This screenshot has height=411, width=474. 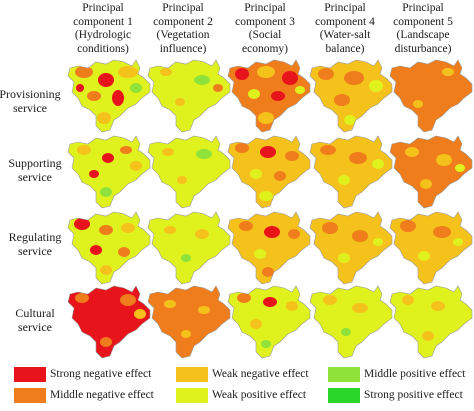 What do you see at coordinates (269, 171) in the screenshot?
I see `map-supporting-pc3` at bounding box center [269, 171].